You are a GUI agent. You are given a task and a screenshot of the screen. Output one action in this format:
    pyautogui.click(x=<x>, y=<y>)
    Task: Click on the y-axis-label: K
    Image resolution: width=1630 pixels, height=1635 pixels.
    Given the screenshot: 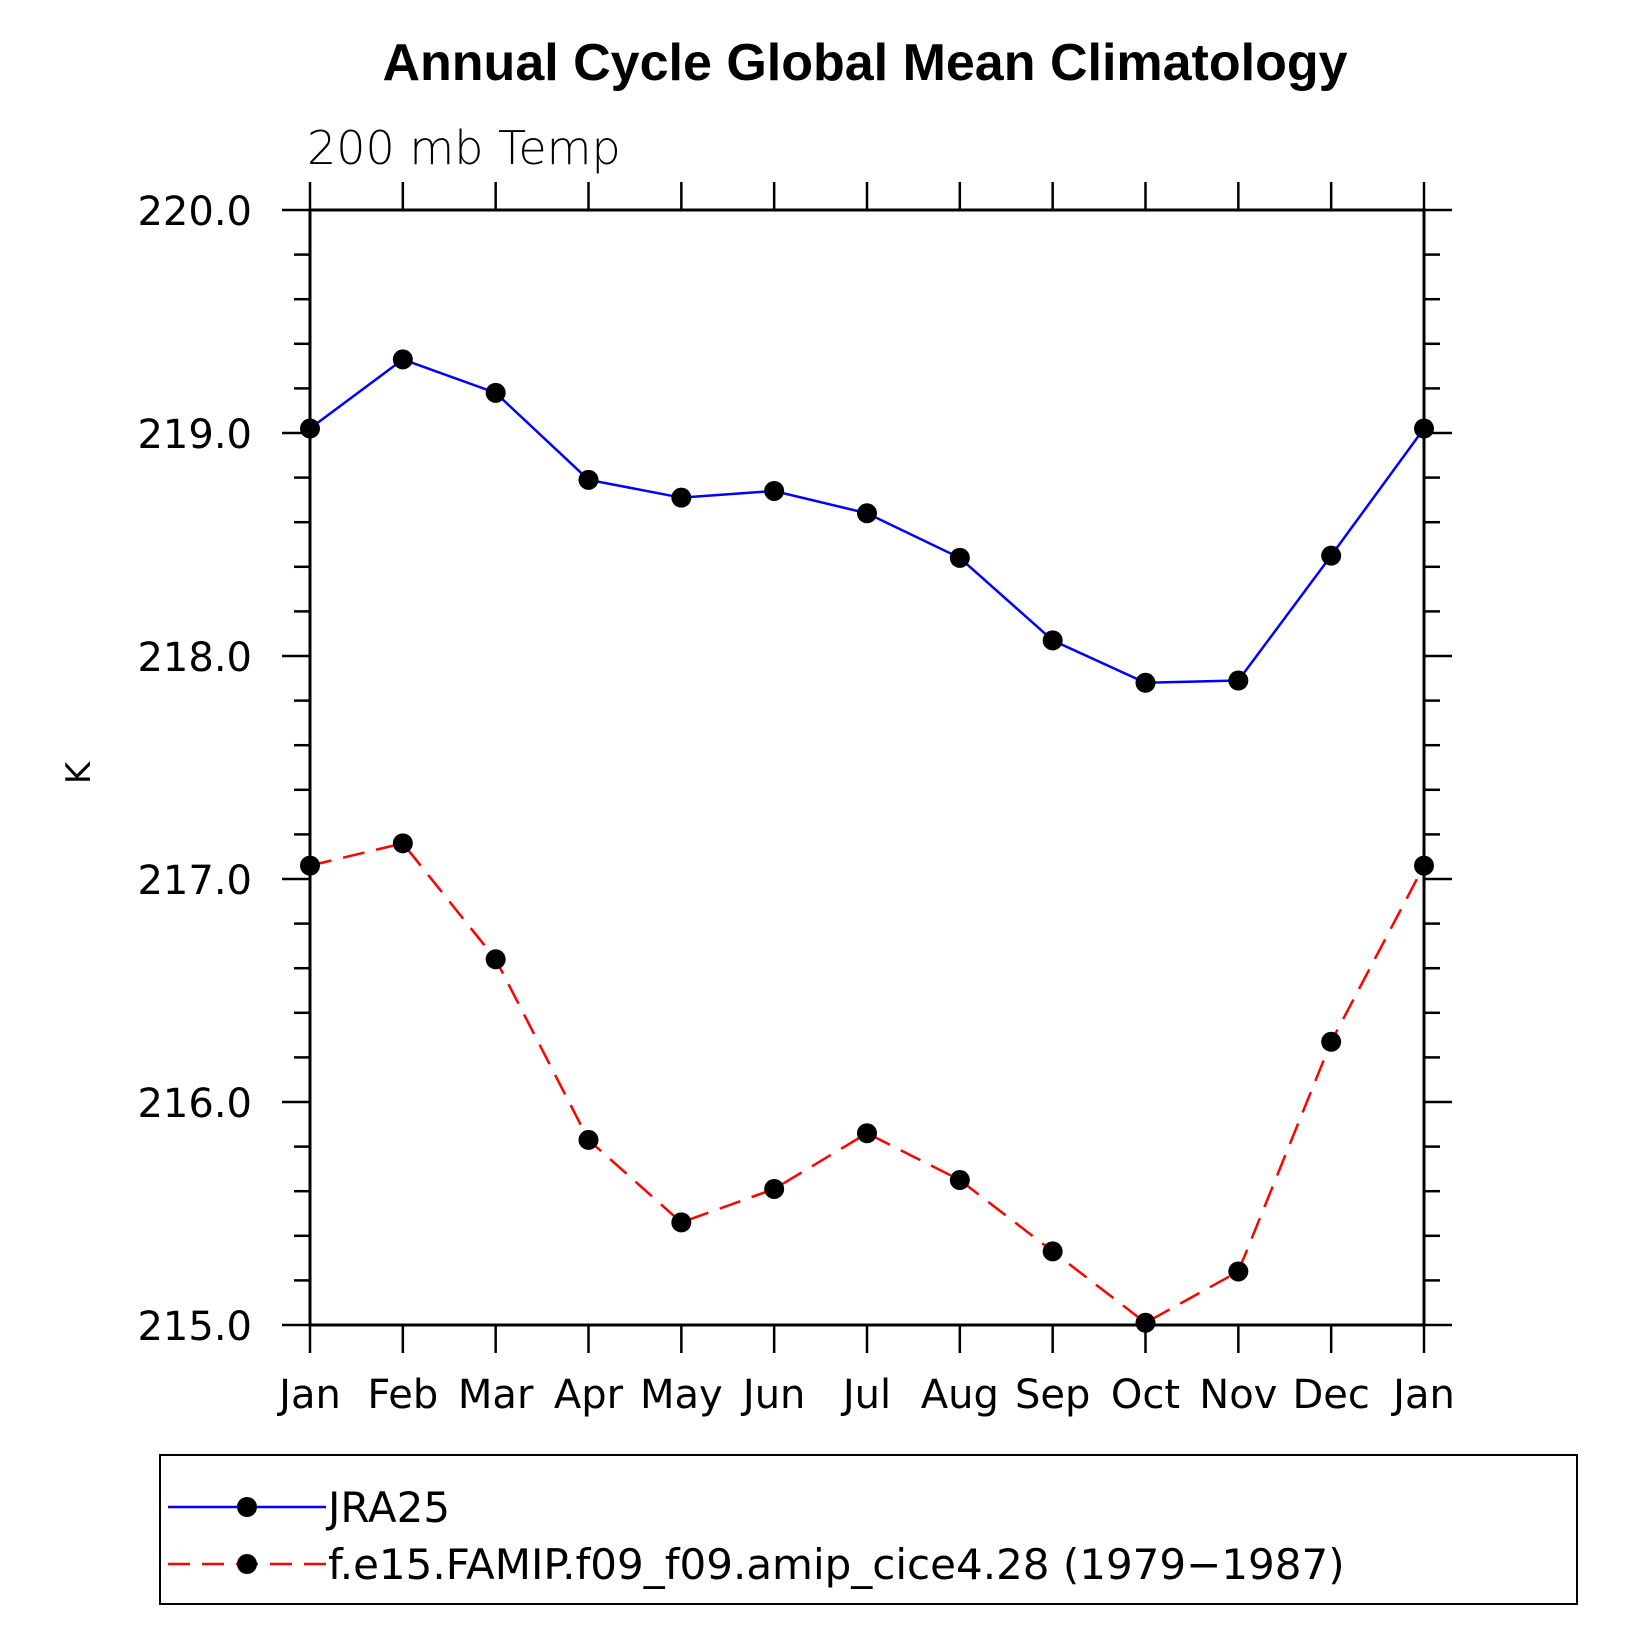 What is the action you would take?
    pyautogui.click(x=79, y=772)
    